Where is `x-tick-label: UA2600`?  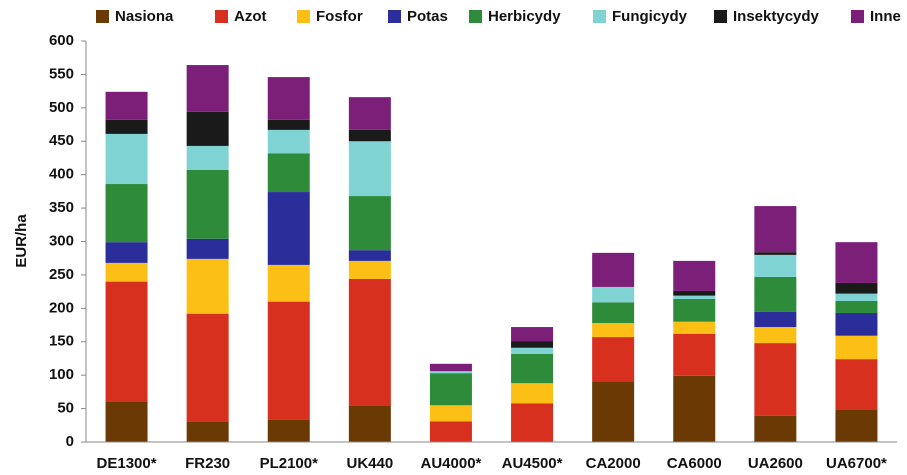
x-tick-label: UA2600 is located at coordinates (775, 463).